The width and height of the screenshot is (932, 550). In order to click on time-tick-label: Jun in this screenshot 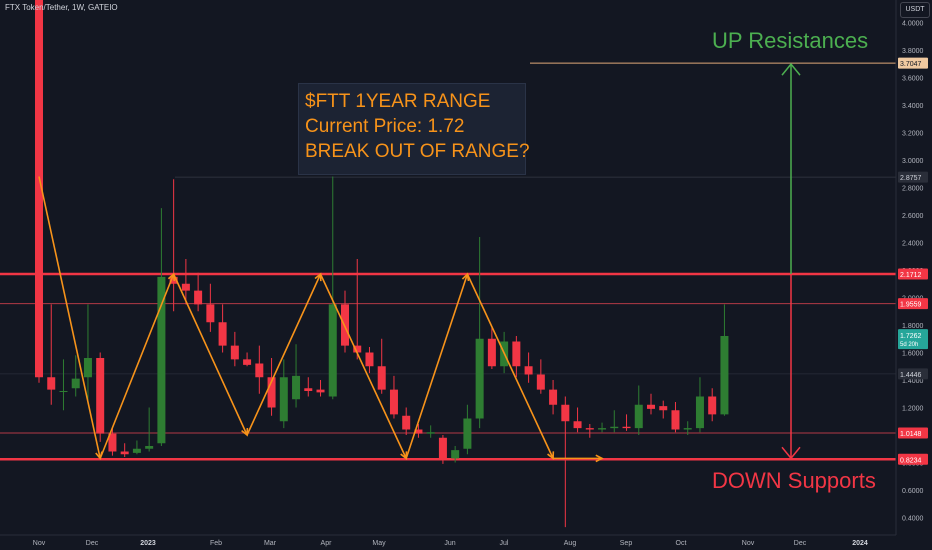, I will do `click(449, 543)`.